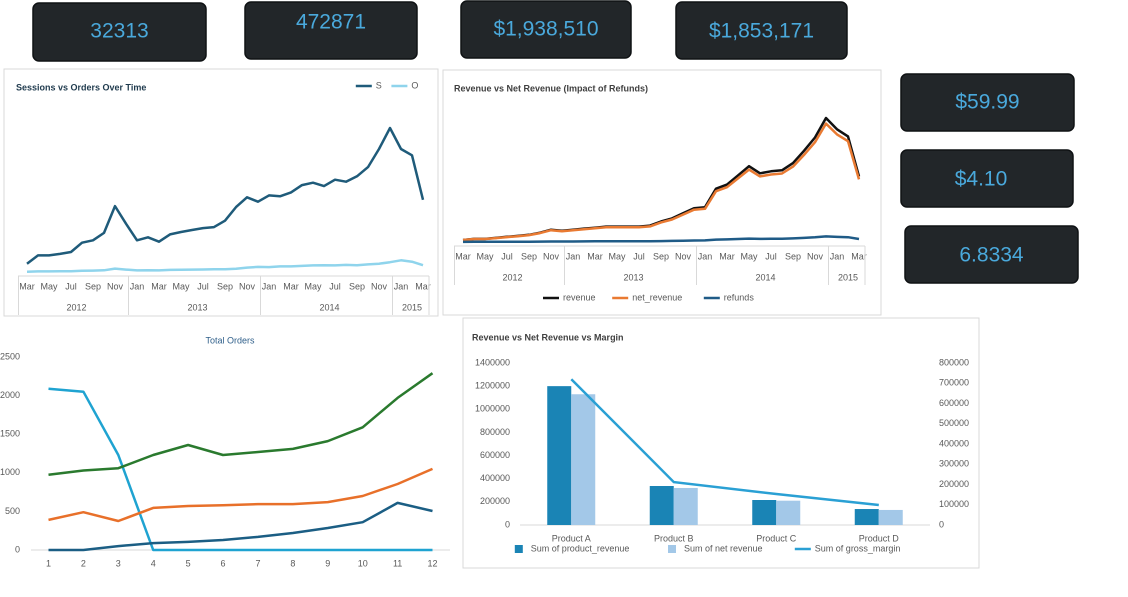  What do you see at coordinates (331, 22) in the screenshot?
I see `kpi-value: 472871` at bounding box center [331, 22].